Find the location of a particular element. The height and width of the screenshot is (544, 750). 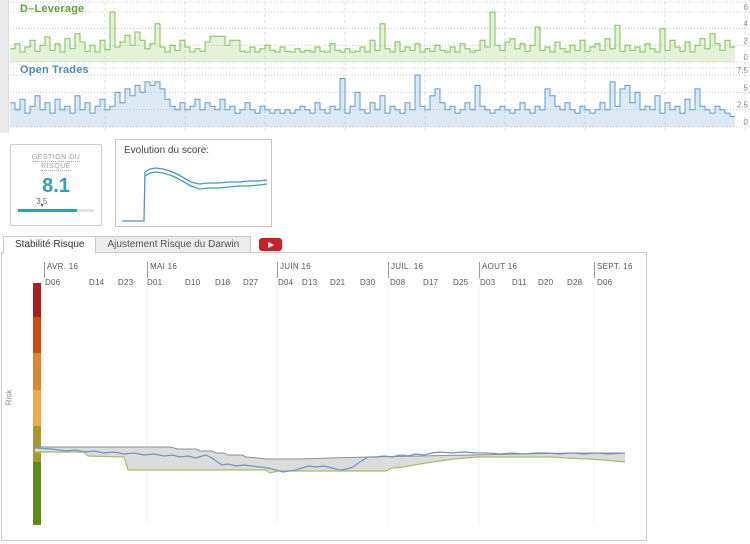

y-axis-tick-label: 5 is located at coordinates (746, 87).